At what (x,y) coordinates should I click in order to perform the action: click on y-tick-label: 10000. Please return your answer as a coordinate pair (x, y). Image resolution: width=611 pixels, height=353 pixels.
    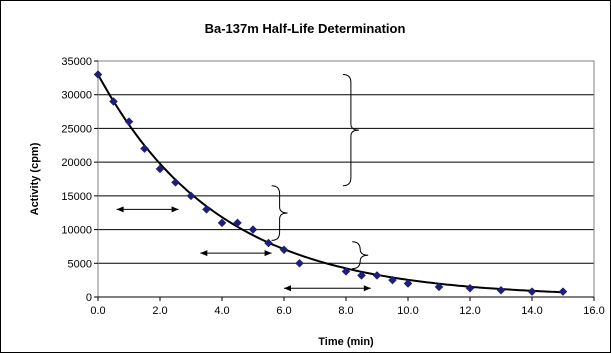
    Looking at the image, I should click on (76, 231).